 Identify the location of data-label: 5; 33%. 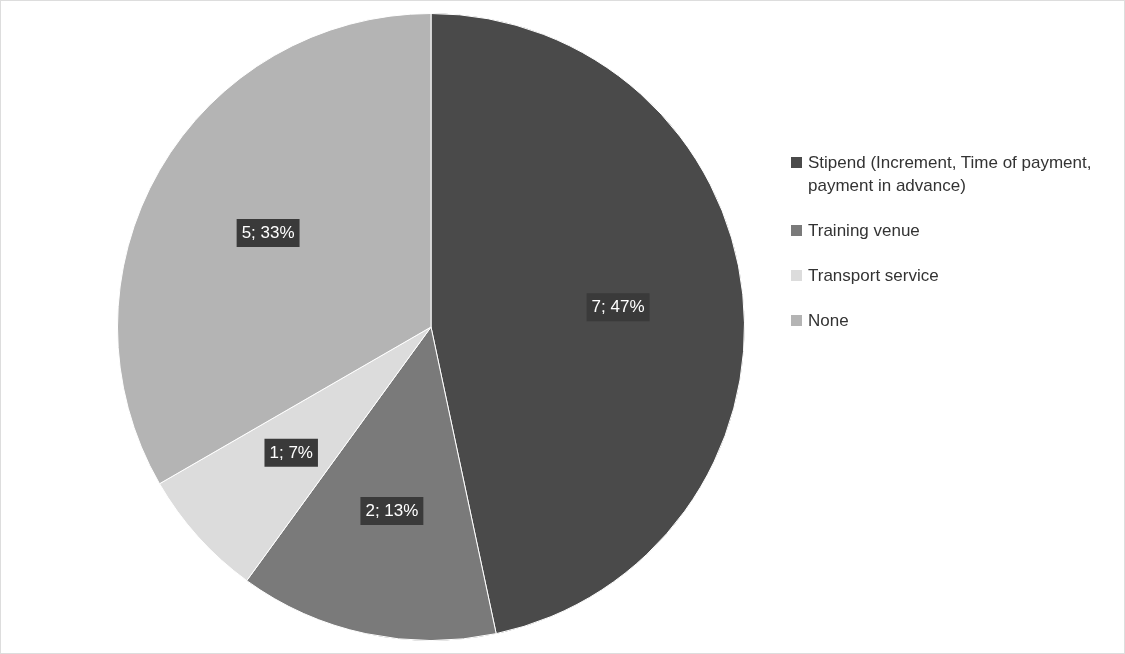
(268, 232).